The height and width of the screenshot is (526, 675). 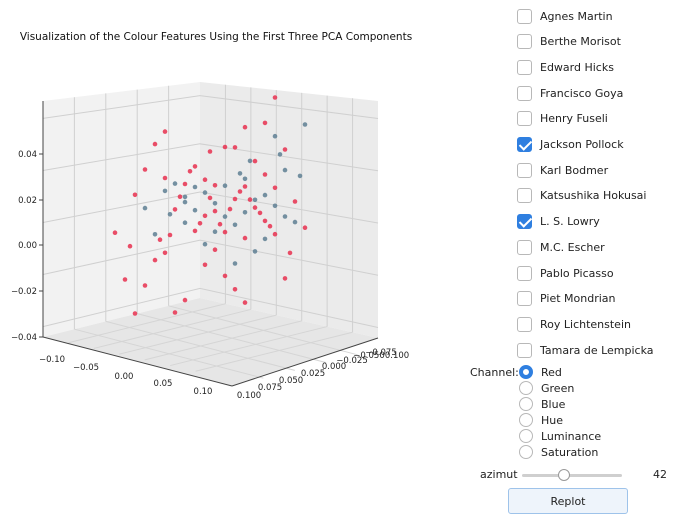 I want to click on z-tick-label: −0.02, so click(x=24, y=292).